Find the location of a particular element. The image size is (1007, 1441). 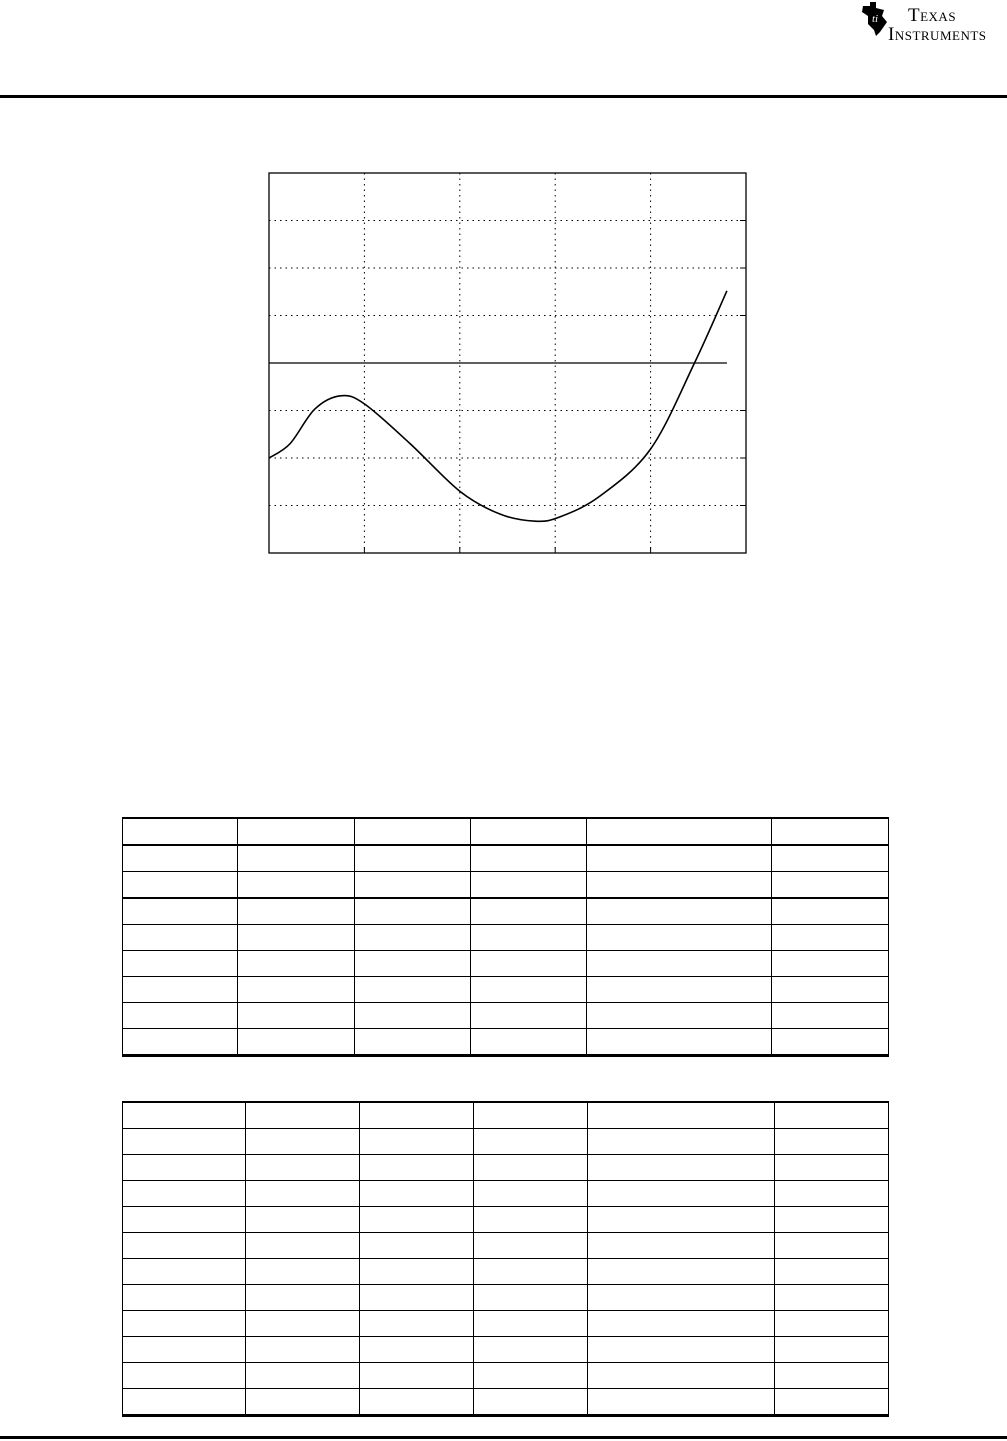

ti-state-logo-icon: ti is located at coordinates (874, 19).